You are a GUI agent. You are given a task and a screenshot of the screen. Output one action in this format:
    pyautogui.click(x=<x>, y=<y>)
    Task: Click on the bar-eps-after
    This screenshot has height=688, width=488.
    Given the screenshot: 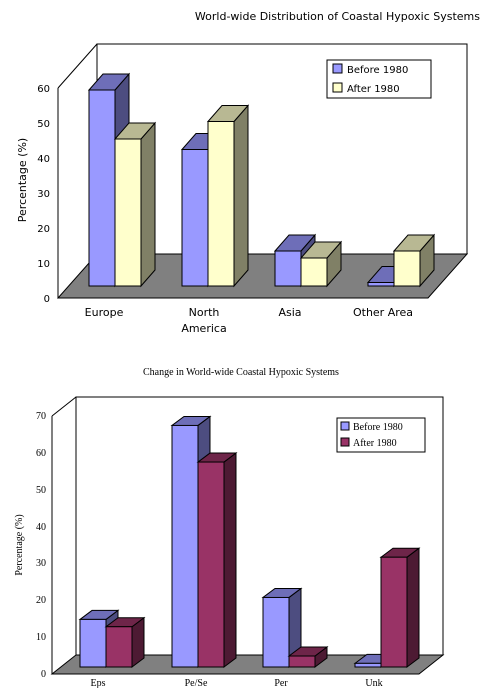 What is the action you would take?
    pyautogui.click(x=125, y=642)
    